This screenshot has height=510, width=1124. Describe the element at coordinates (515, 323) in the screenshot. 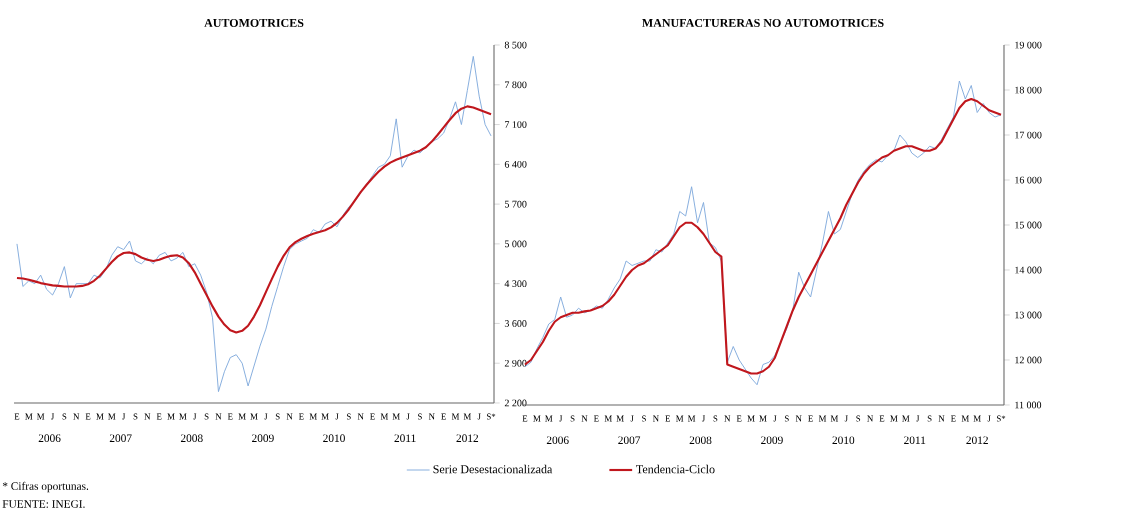

I see `y-tick-label: 3 600` at that location.